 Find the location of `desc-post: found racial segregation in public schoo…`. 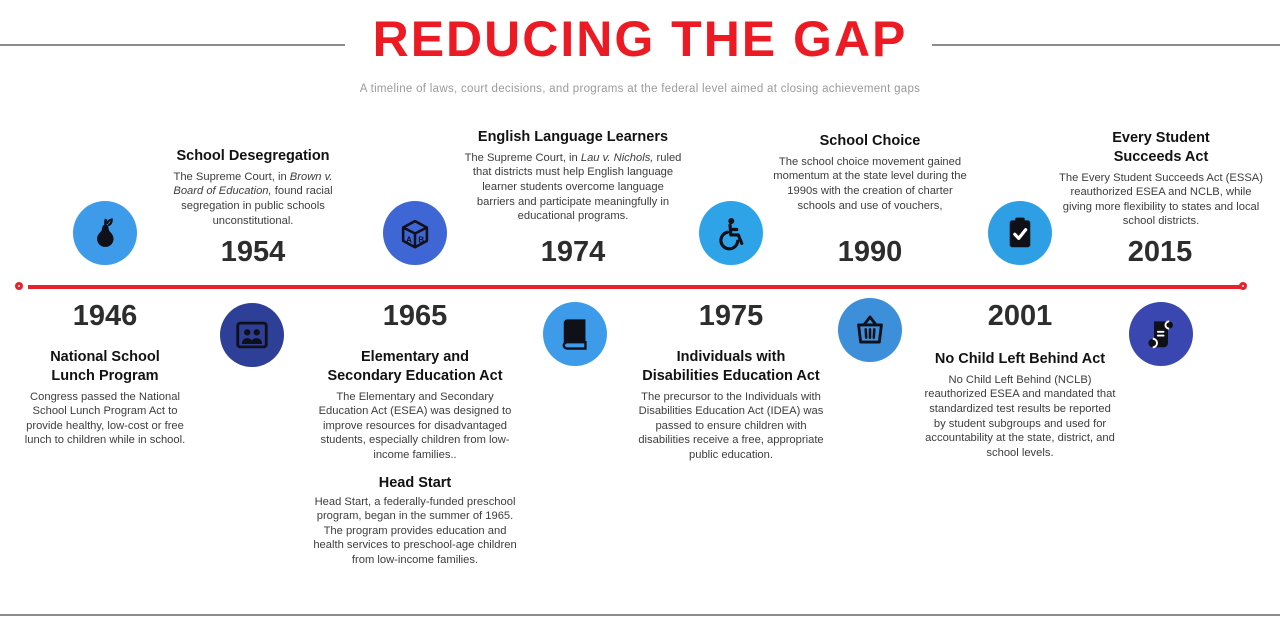

desc-post: found racial segregation in public schoo… is located at coordinates (257, 206).